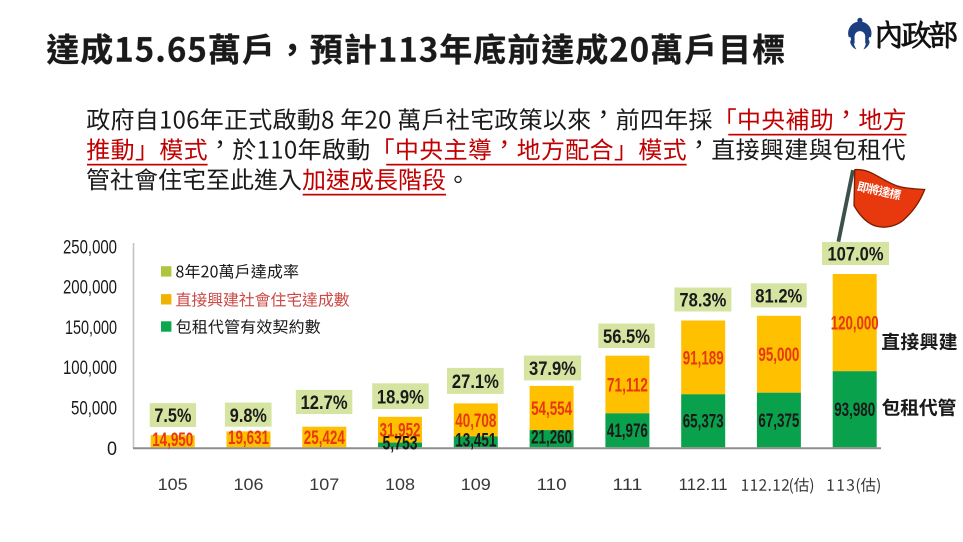 This screenshot has height=542, width=963. I want to click on svg-text: 21,260, so click(551, 437).